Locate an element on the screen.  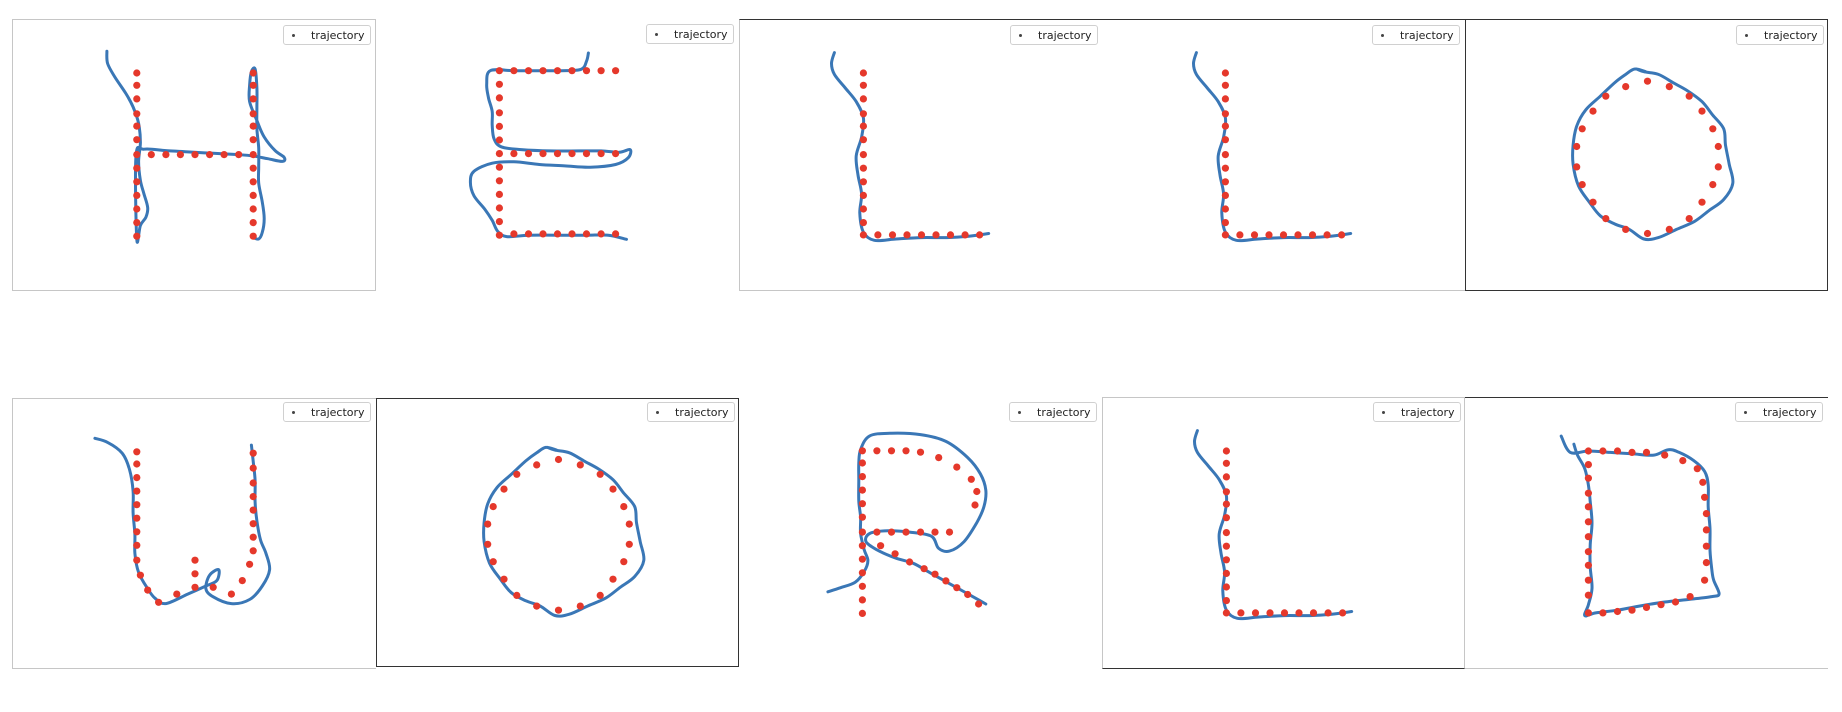
subplot-r: trajectory is located at coordinates (920, 533).